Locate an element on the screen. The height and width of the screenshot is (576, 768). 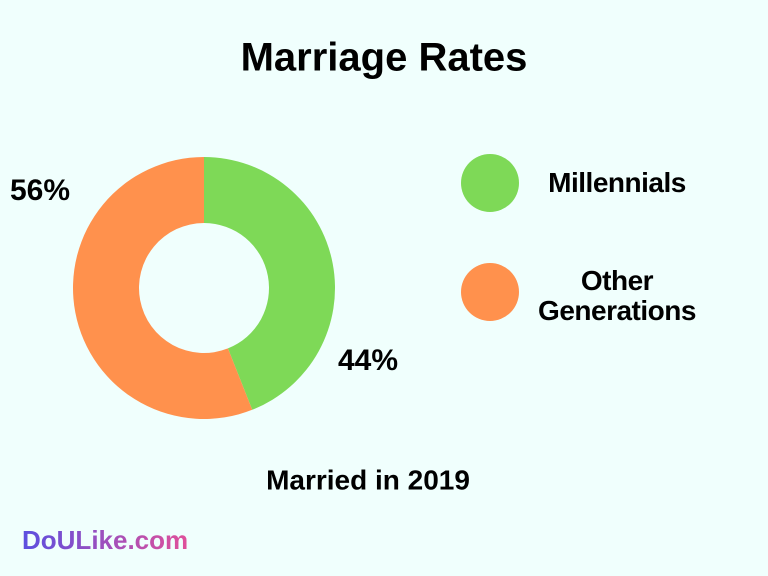
value-label: 56% is located at coordinates (40, 190).